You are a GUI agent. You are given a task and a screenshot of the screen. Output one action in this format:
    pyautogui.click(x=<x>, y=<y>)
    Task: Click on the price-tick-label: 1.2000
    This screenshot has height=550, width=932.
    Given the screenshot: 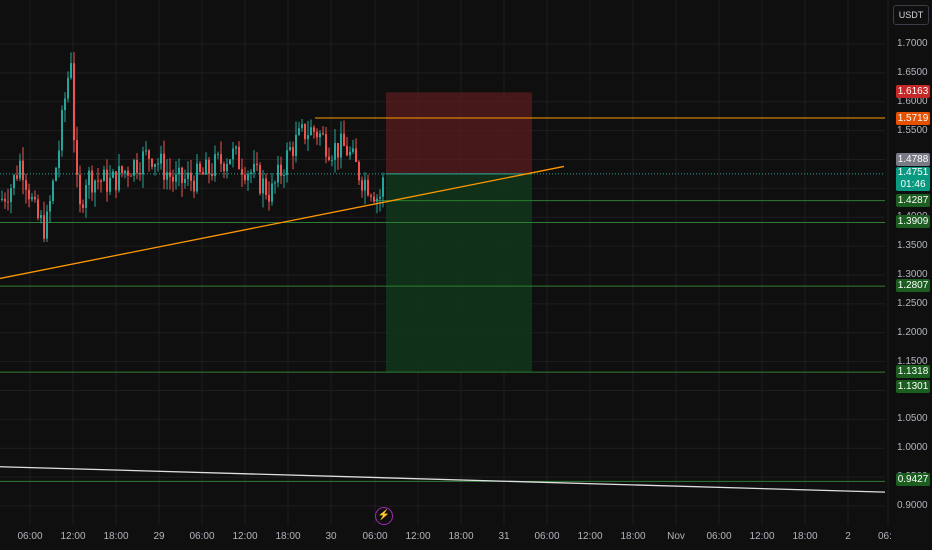 What is the action you would take?
    pyautogui.click(x=912, y=332)
    